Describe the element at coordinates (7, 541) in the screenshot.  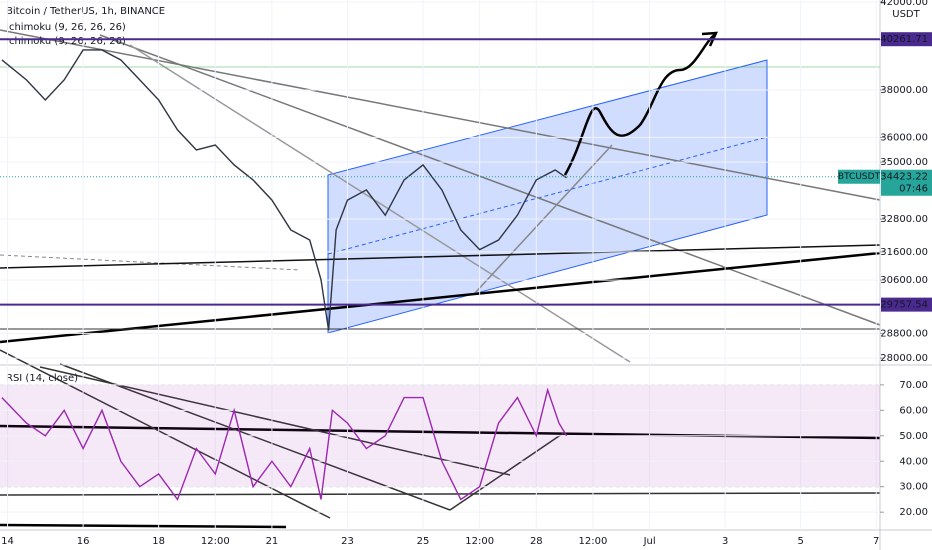
I see `x-tick-label: 14` at that location.